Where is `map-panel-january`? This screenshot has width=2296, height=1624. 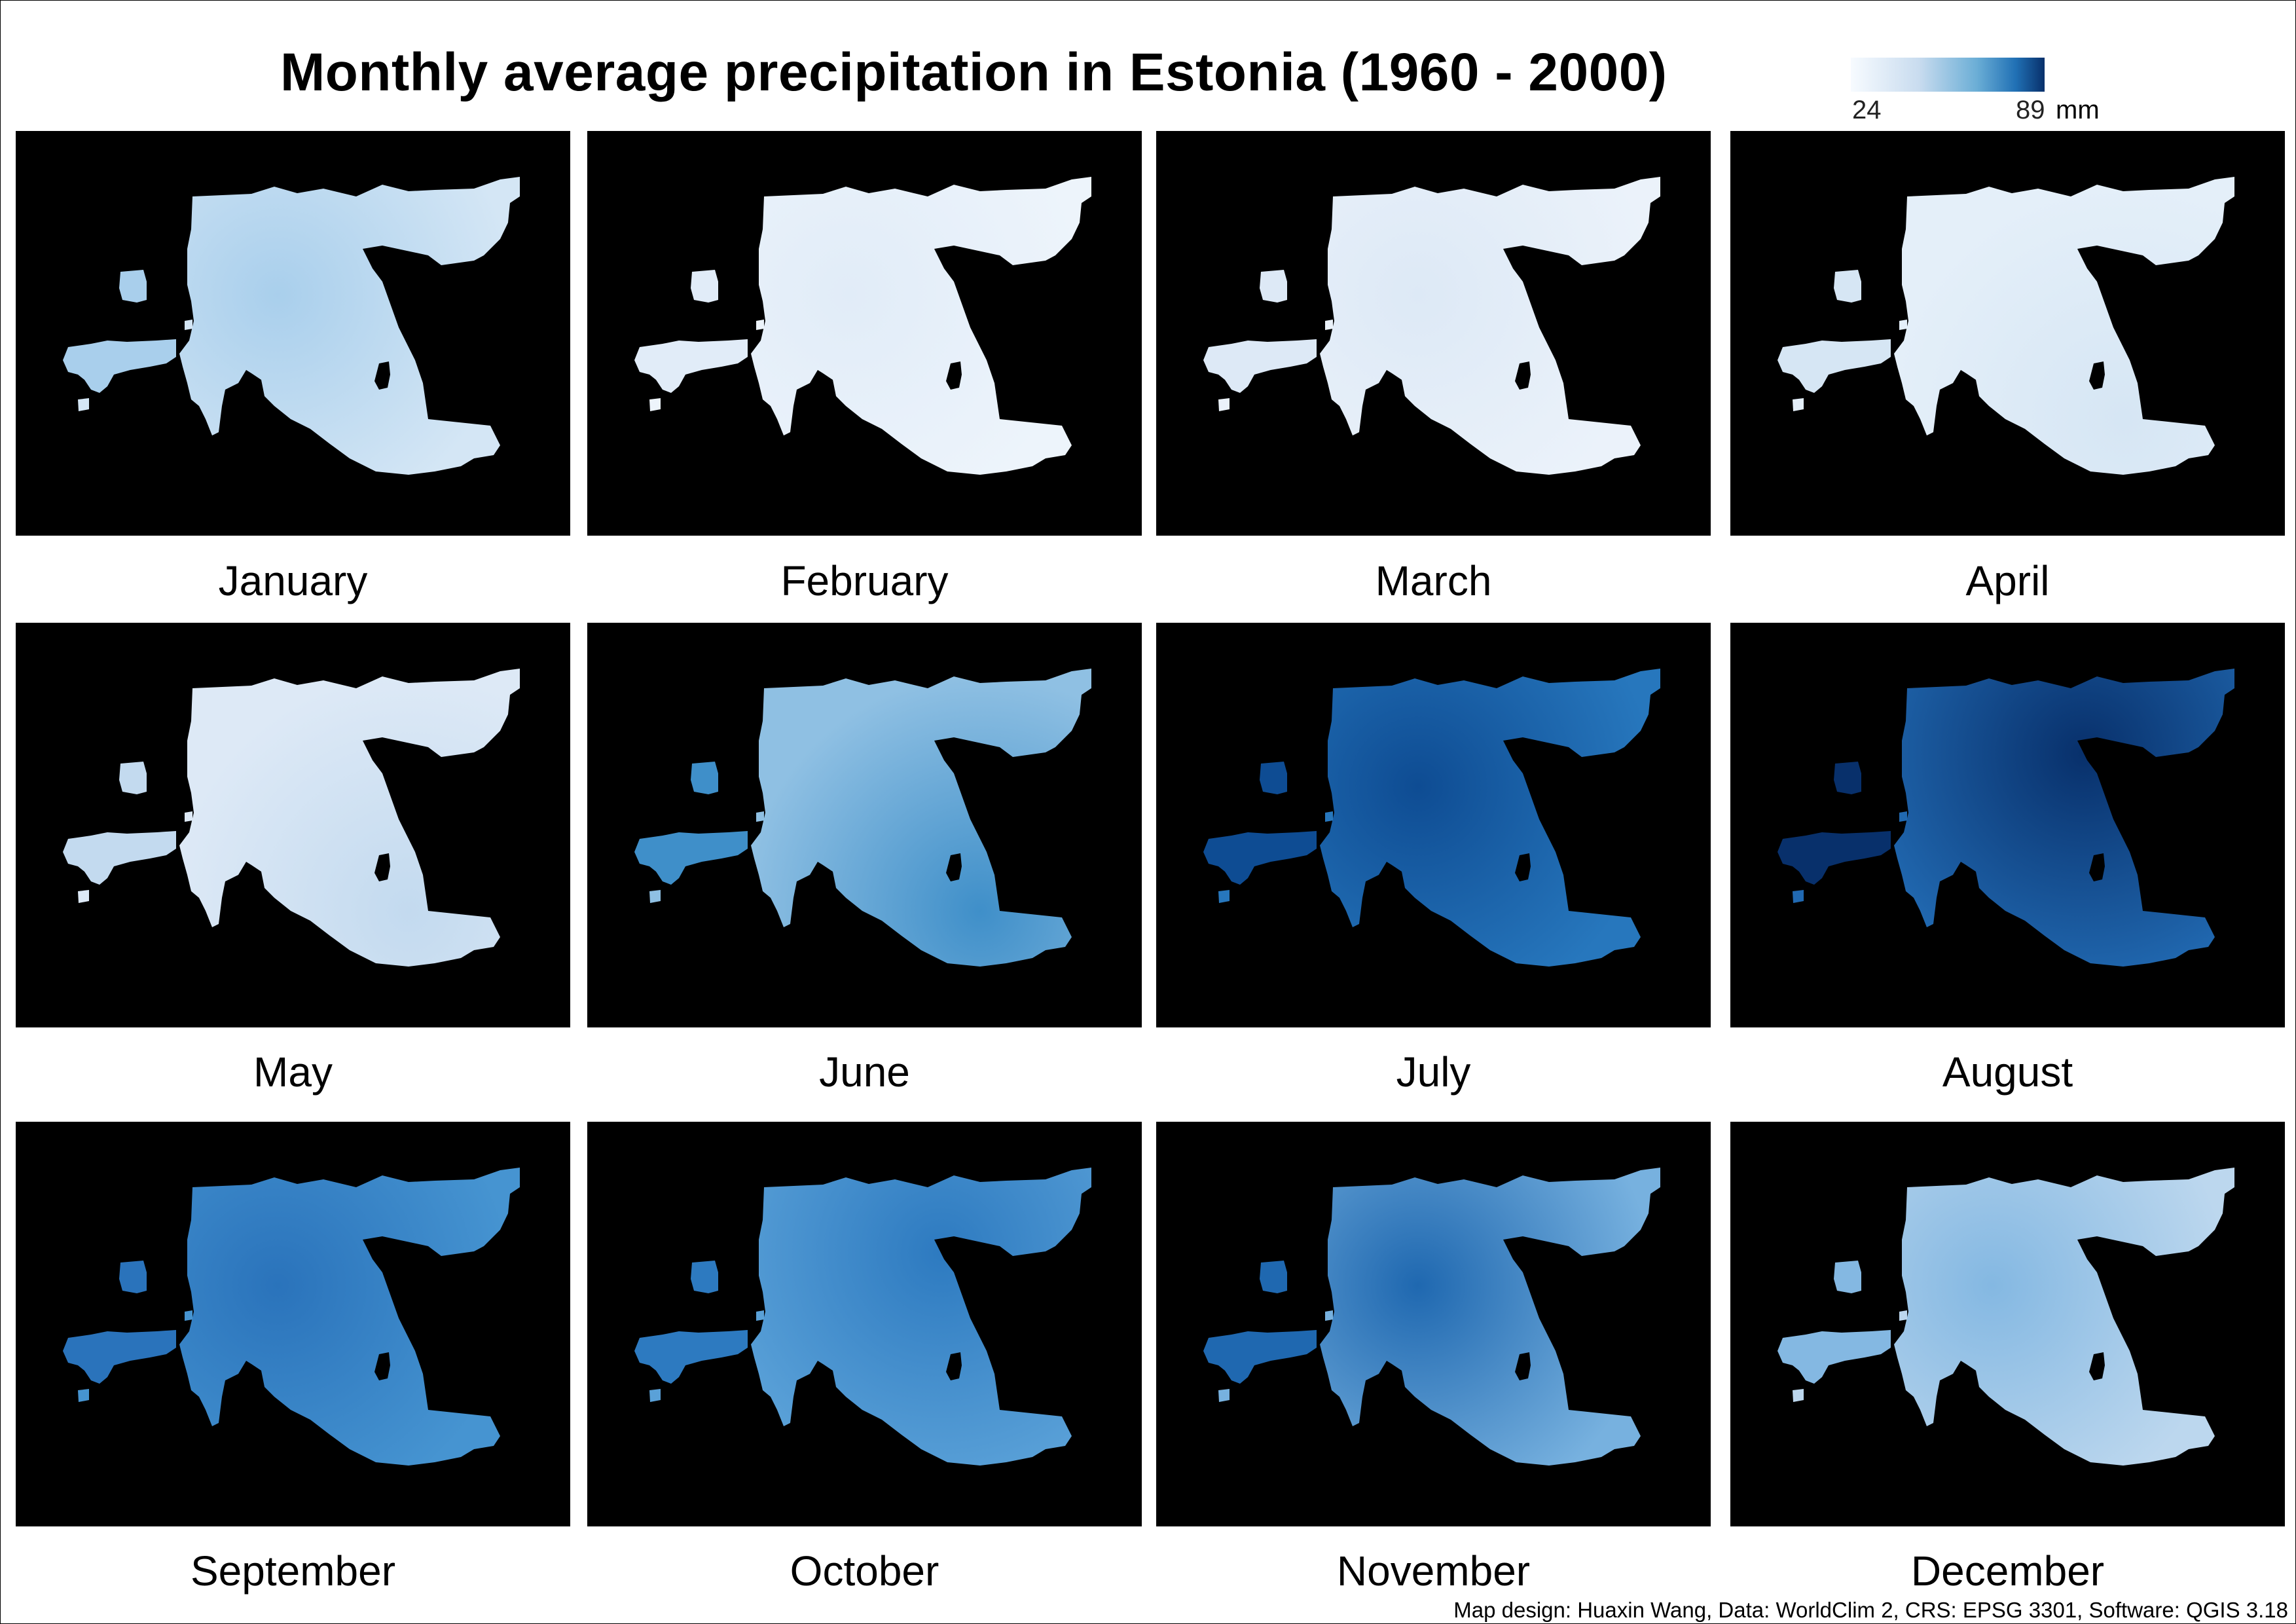 map-panel-january is located at coordinates (293, 333).